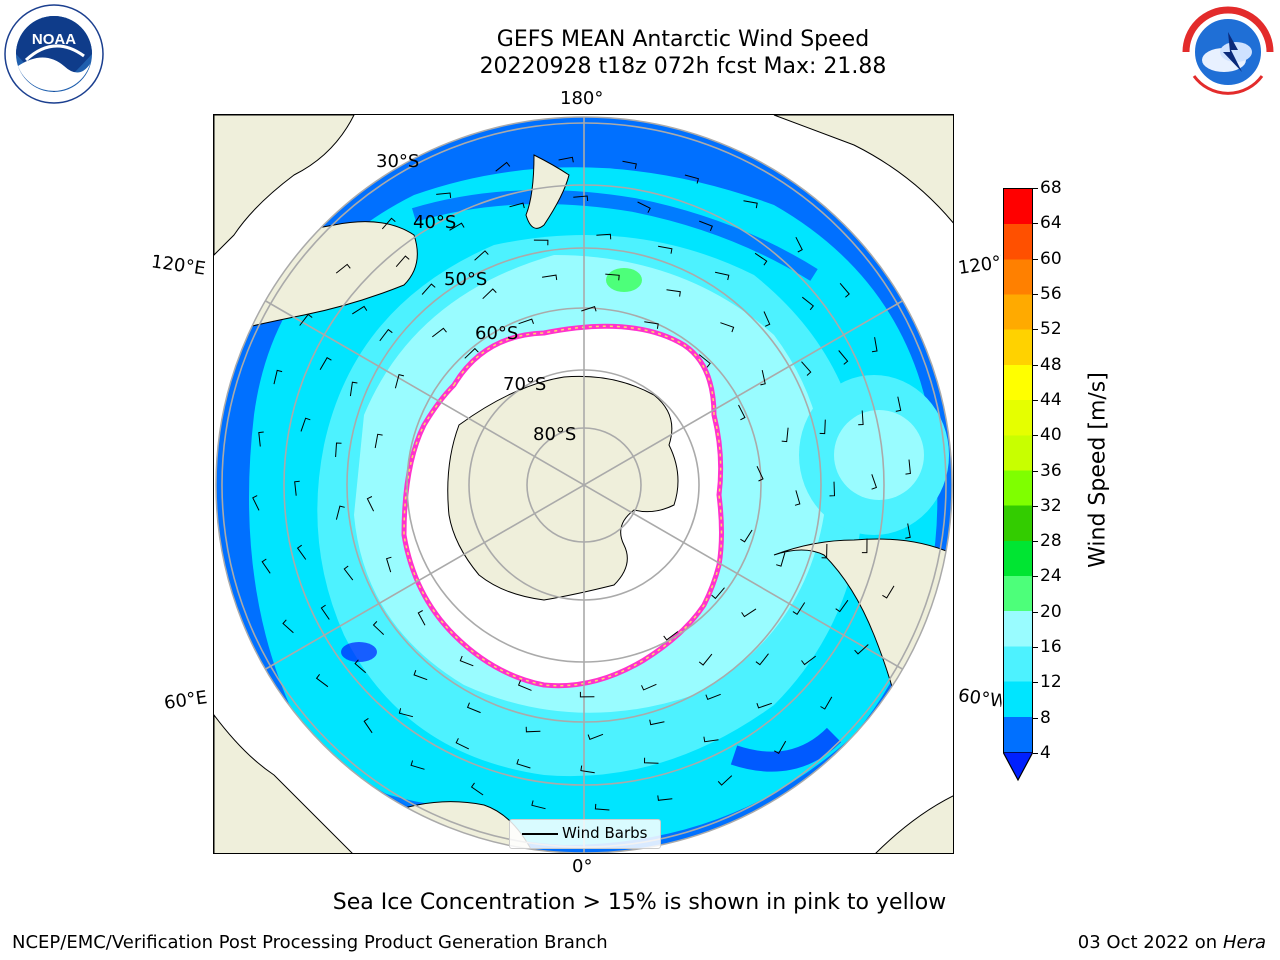 The width and height of the screenshot is (1280, 960). What do you see at coordinates (1051, 258) in the screenshot?
I see `colorbar-tick-label: 60` at bounding box center [1051, 258].